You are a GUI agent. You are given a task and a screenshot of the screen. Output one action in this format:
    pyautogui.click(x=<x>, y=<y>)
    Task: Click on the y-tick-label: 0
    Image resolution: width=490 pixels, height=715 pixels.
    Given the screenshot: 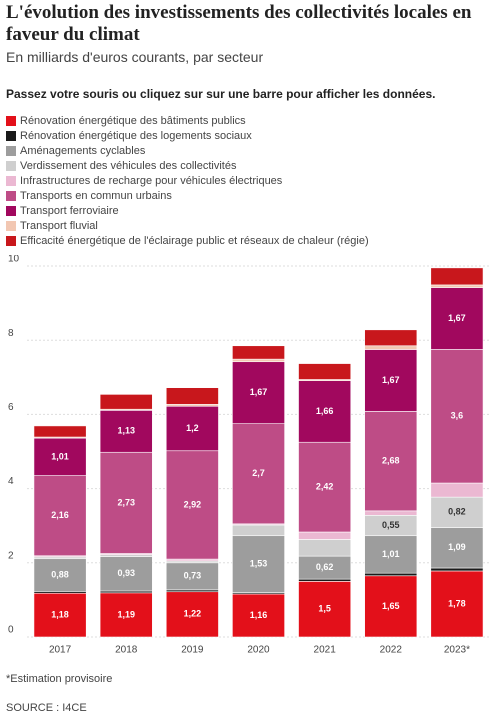 What is the action you would take?
    pyautogui.click(x=11, y=630)
    